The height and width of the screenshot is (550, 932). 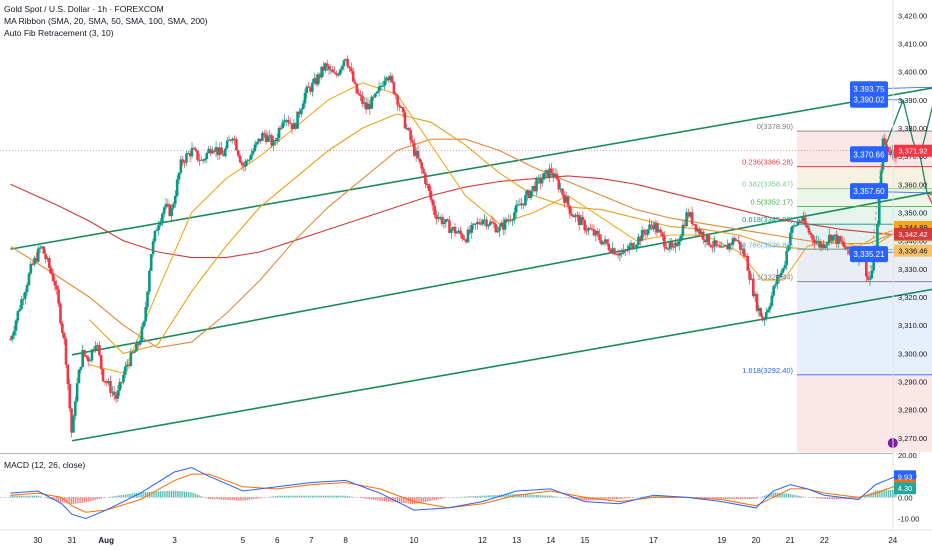 I want to click on target-badge, so click(x=869, y=154).